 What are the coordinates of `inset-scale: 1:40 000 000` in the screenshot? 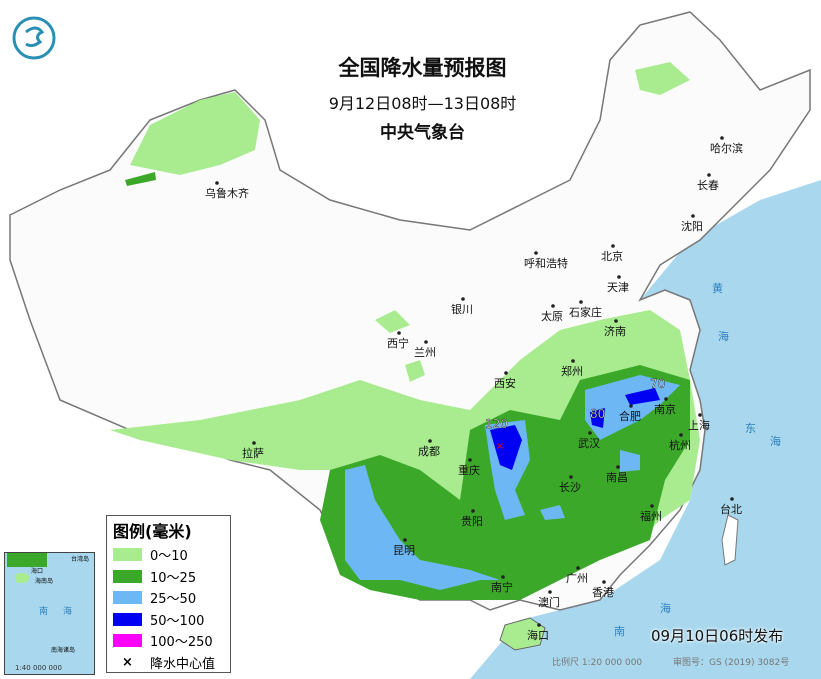 It's located at (38, 668).